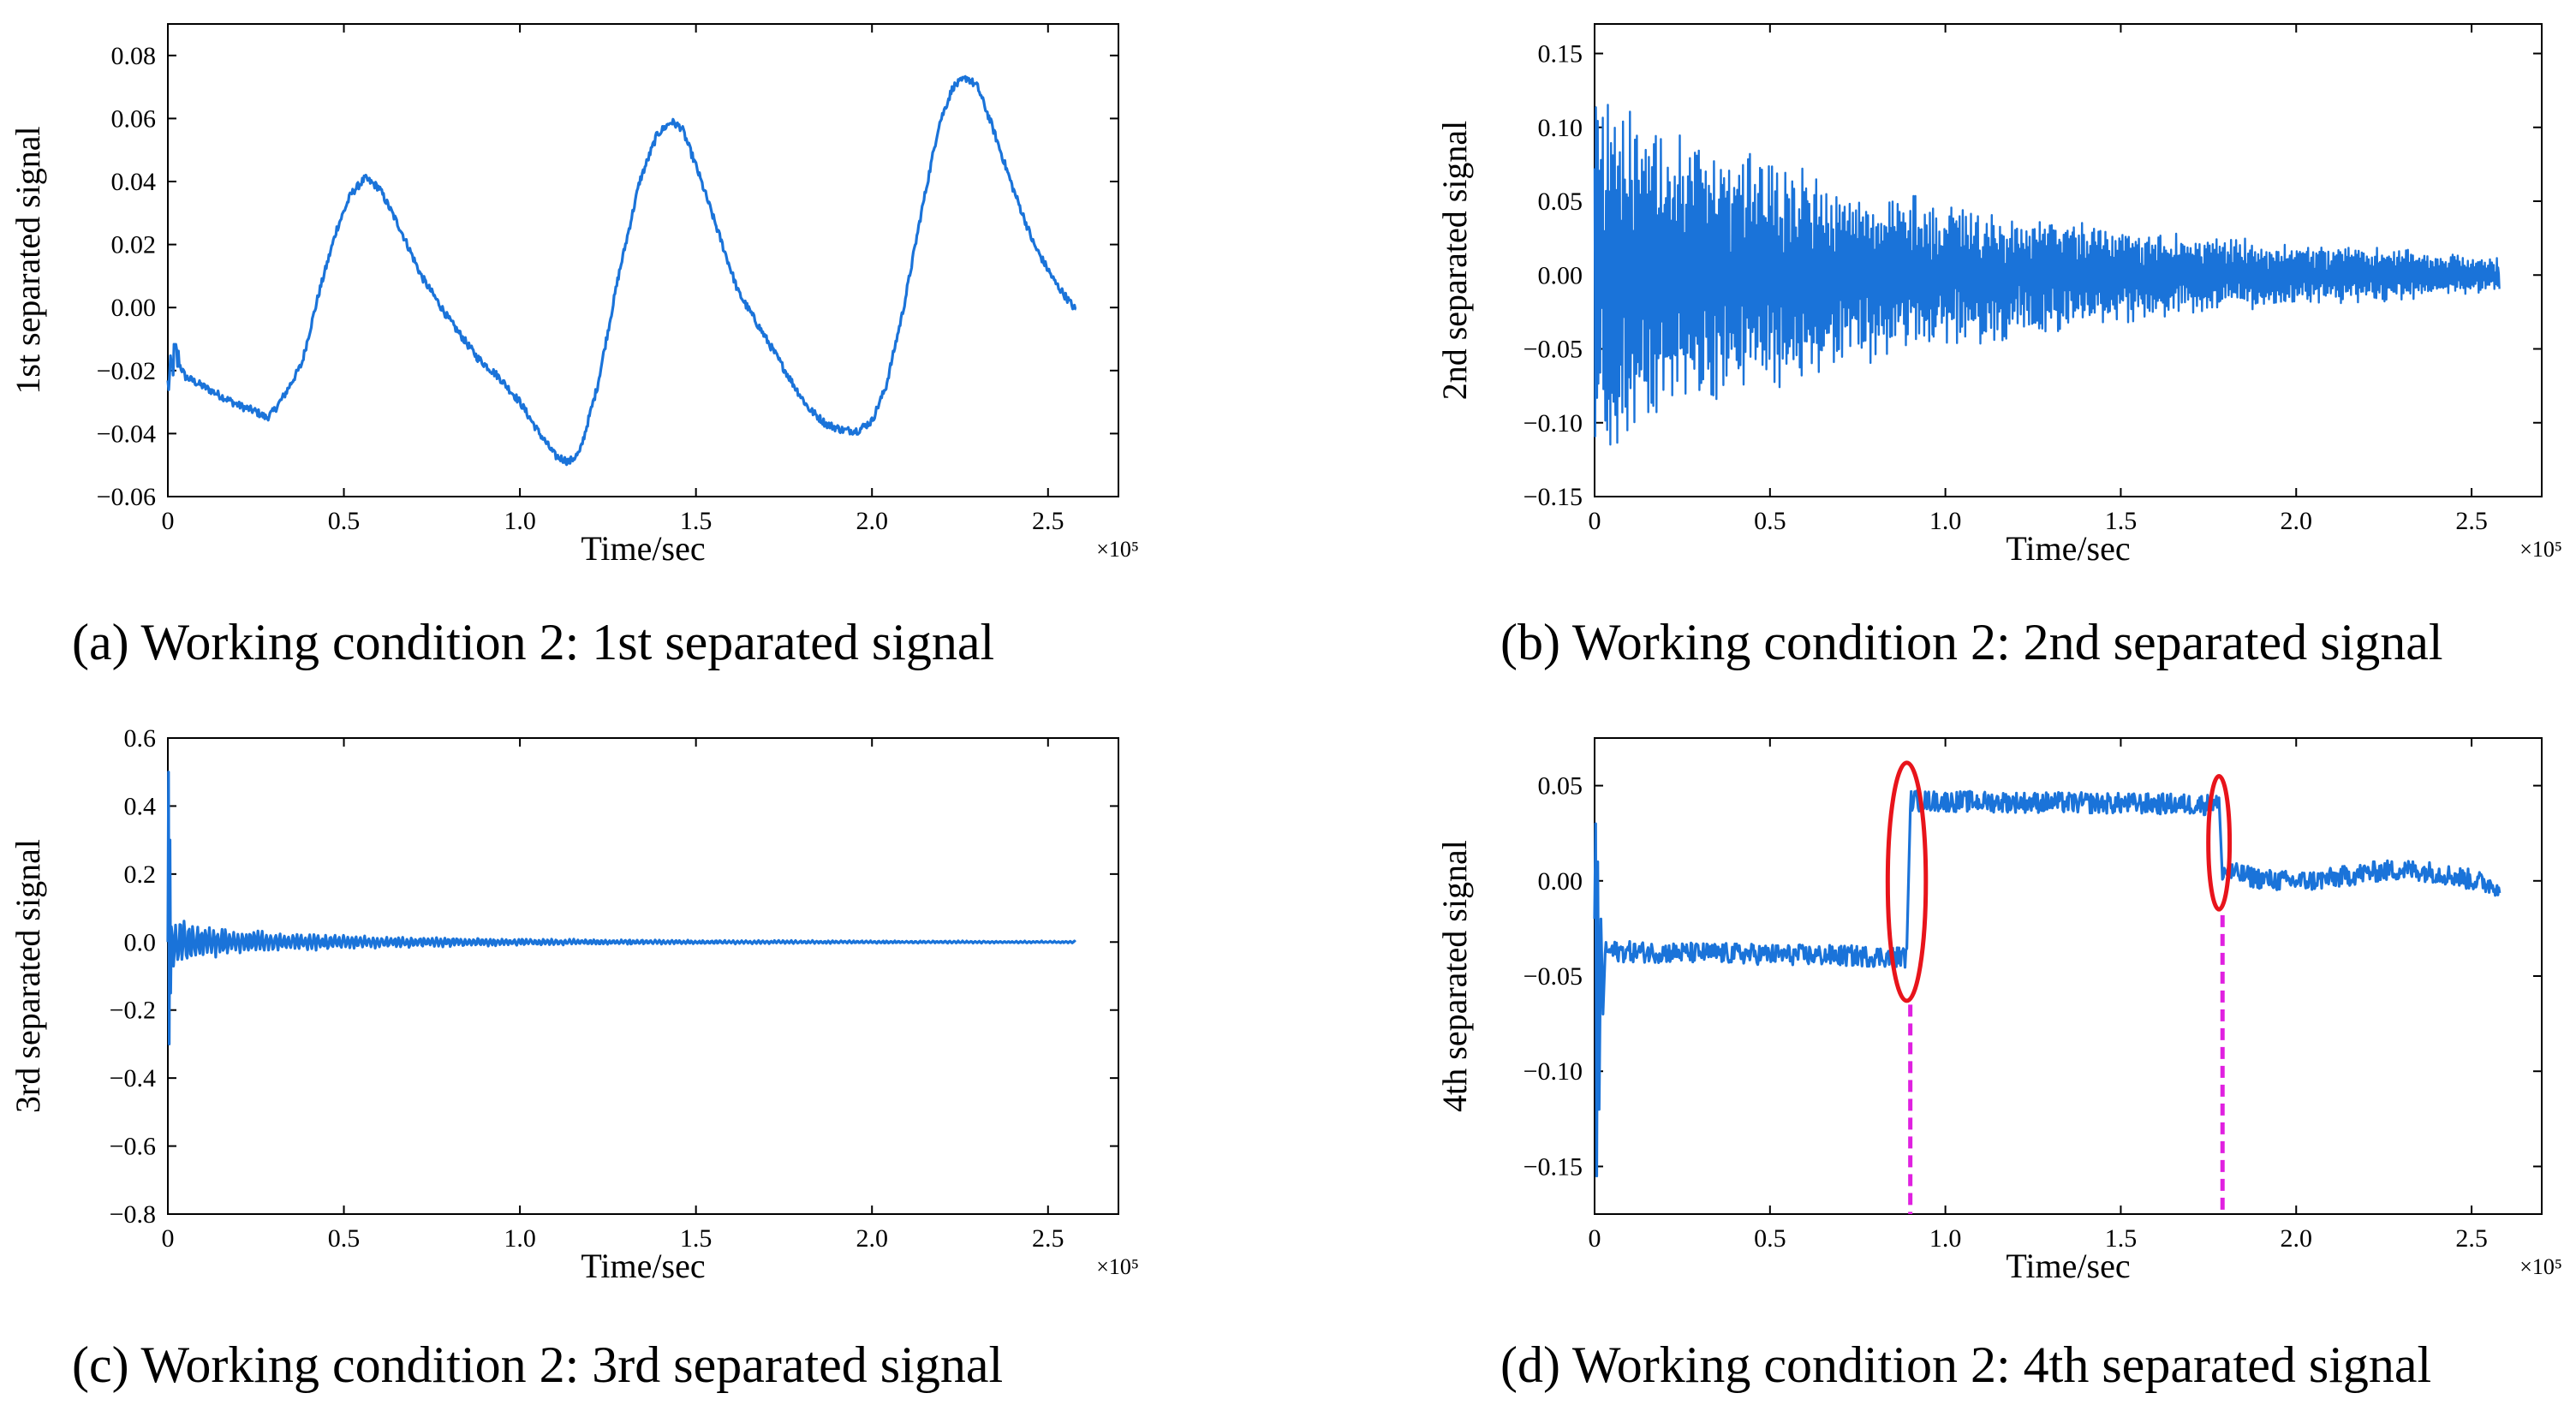 Image resolution: width=2576 pixels, height=1411 pixels. What do you see at coordinates (134, 182) in the screenshot?
I see `y-tick-label: 0.04` at bounding box center [134, 182].